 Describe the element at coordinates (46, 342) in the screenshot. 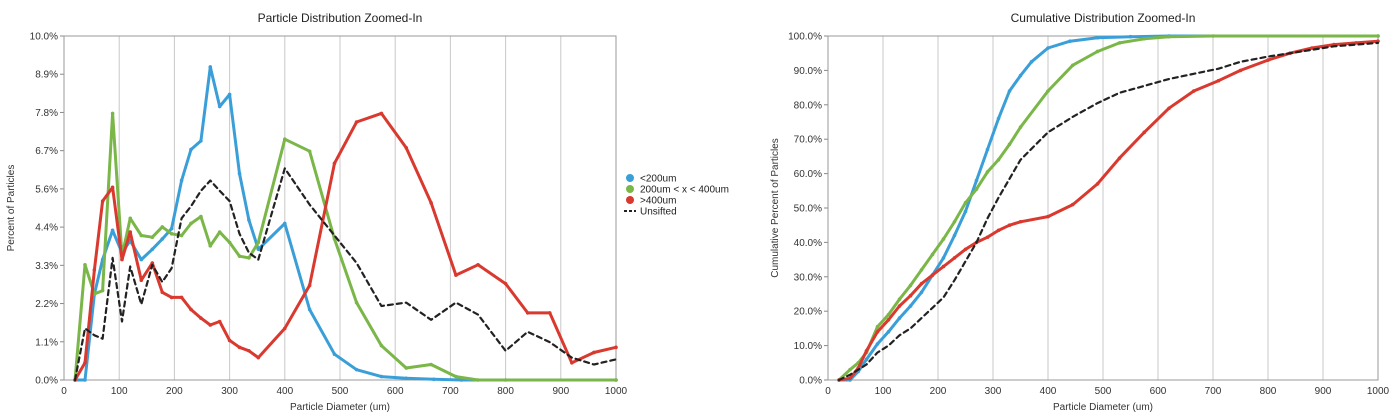

I see `y-tick-label: 1.1%` at that location.